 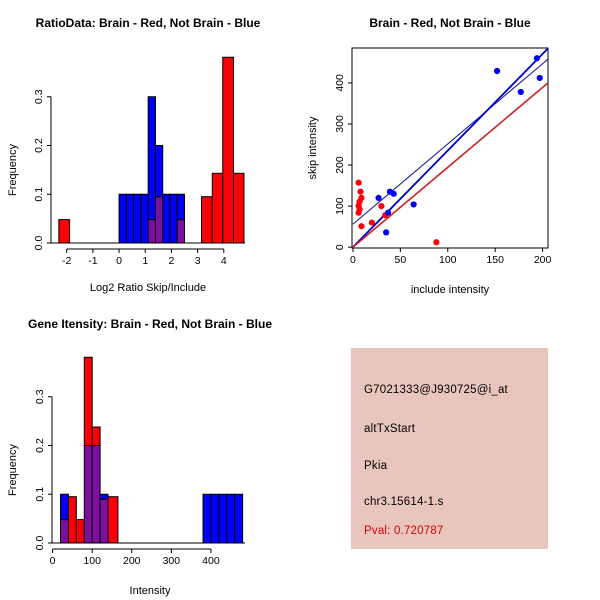 What do you see at coordinates (450, 290) in the screenshot?
I see `x-axis-label: include intensity` at bounding box center [450, 290].